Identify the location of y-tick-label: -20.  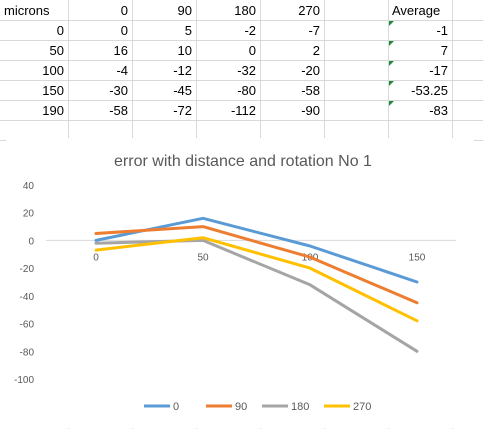
(27, 269).